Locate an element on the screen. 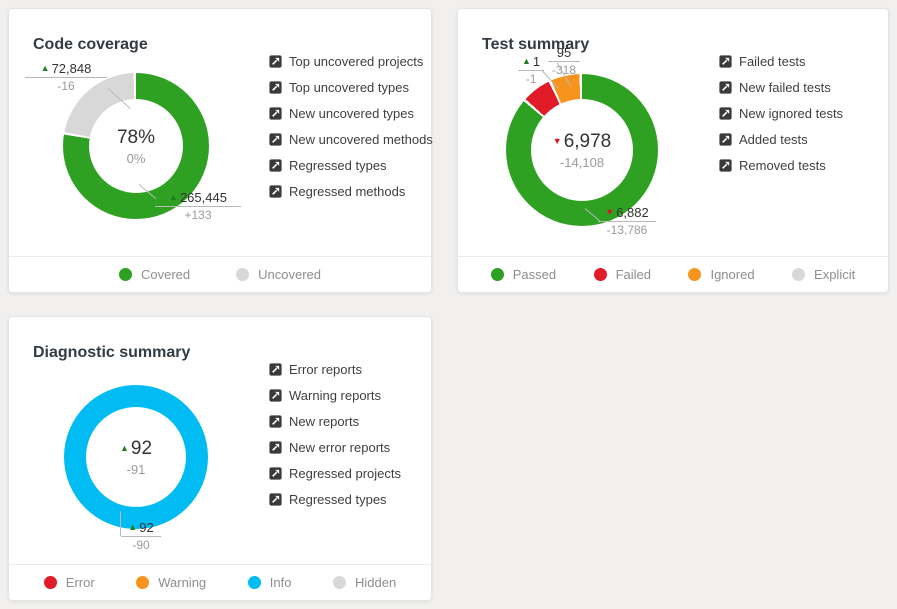 This screenshot has width=897, height=609. leader-line is located at coordinates (120, 523).